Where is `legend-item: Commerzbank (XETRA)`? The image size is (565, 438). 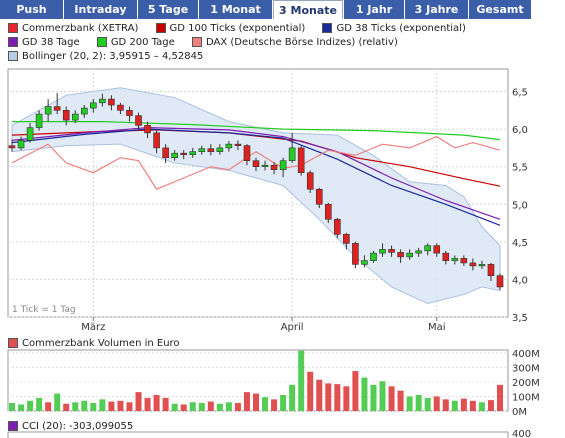 legend-item: Commerzbank (XETRA) is located at coordinates (73, 28).